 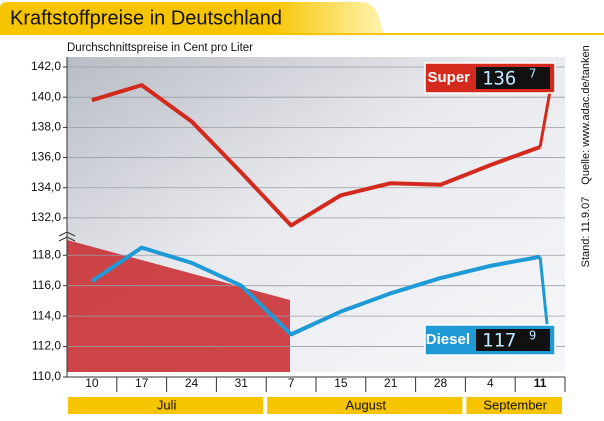 What do you see at coordinates (242, 383) in the screenshot?
I see `x-tick-label: 31` at bounding box center [242, 383].